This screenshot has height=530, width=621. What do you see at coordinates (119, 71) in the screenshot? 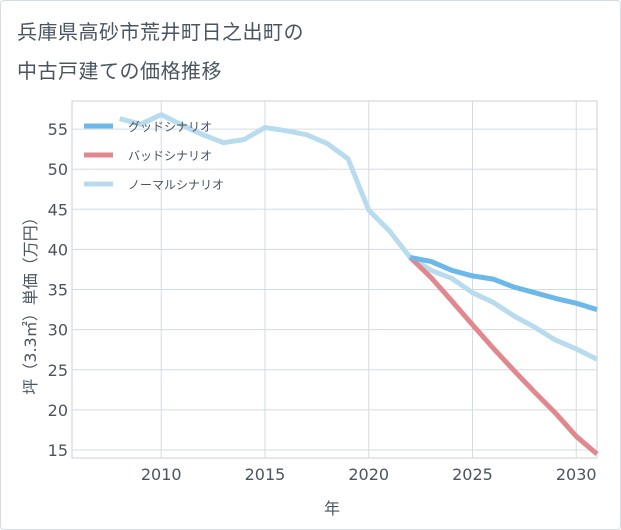
I see `chart-title-line2: 中古戸建ての価格推移` at bounding box center [119, 71].